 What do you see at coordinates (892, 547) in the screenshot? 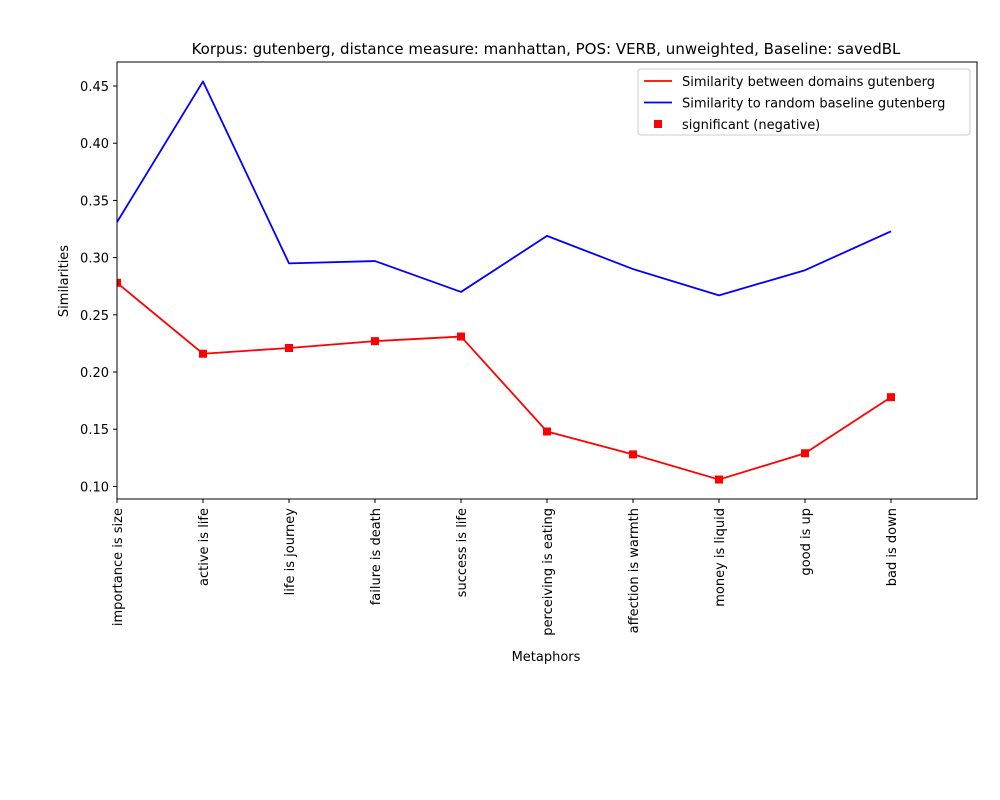
I see `x-tick-label: bad is down` at bounding box center [892, 547].